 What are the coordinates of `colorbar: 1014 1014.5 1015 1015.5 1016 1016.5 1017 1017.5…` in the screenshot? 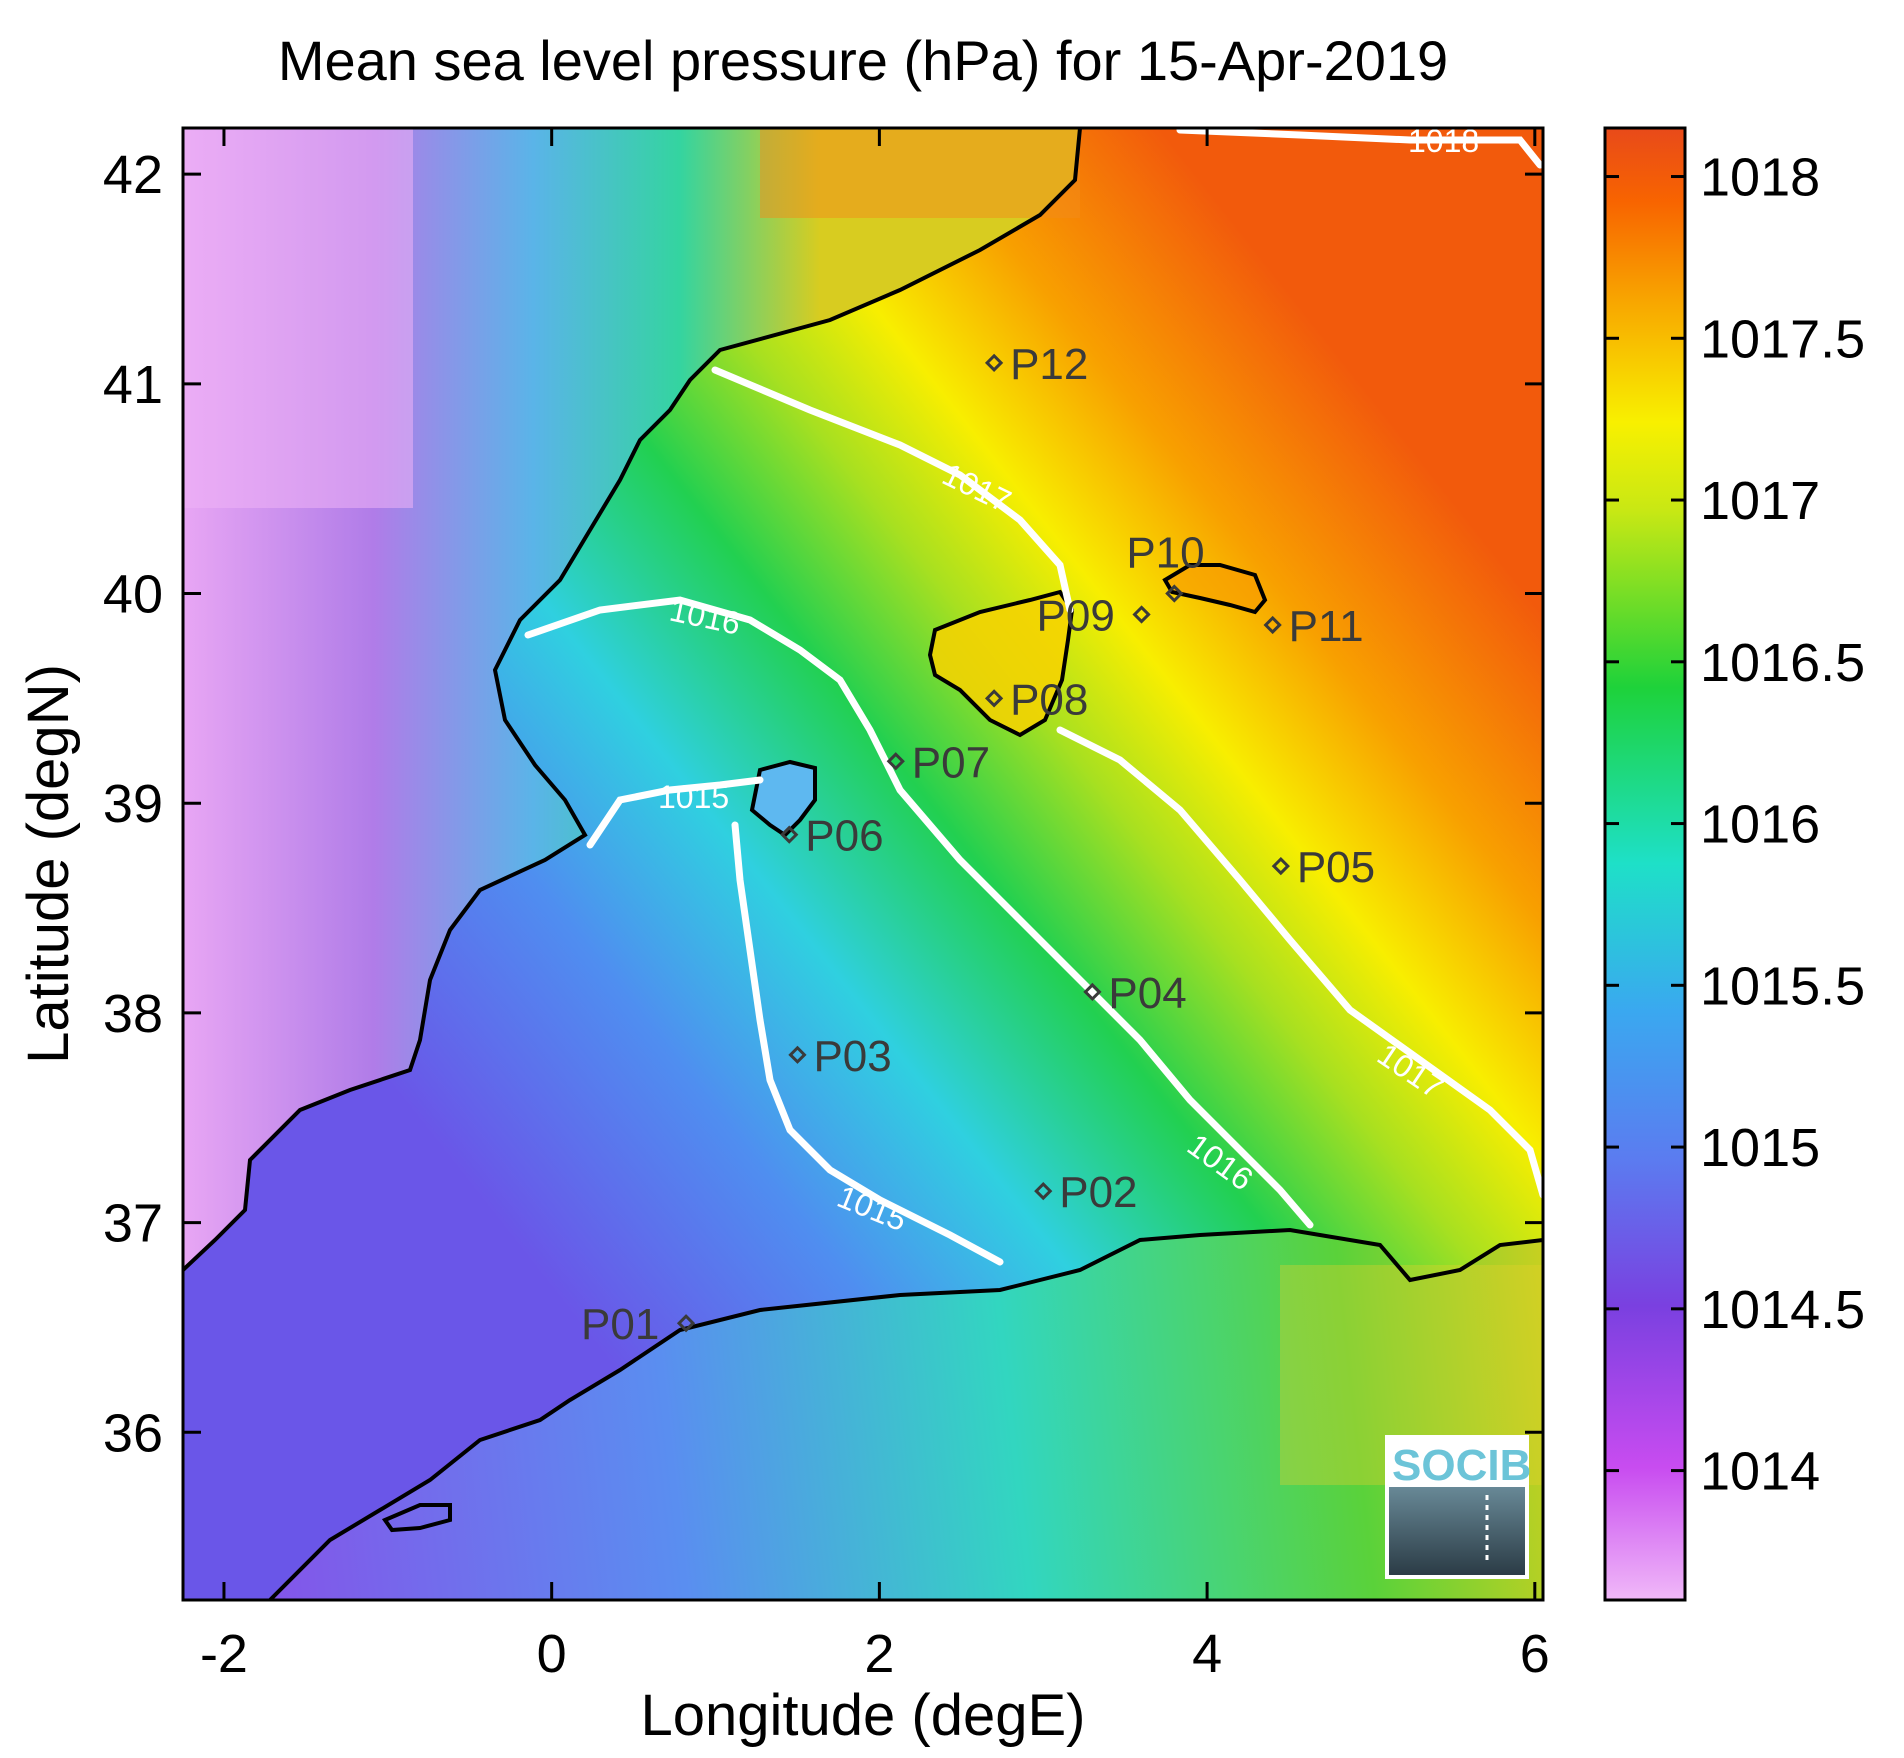 It's located at (1734, 864).